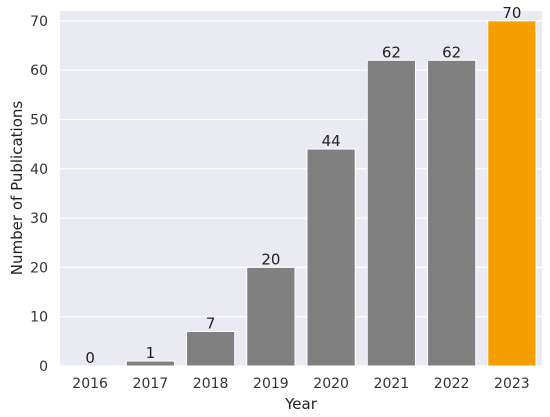 This screenshot has width=550, height=417. What do you see at coordinates (512, 384) in the screenshot?
I see `x-tick-label-2023: 2023` at bounding box center [512, 384].